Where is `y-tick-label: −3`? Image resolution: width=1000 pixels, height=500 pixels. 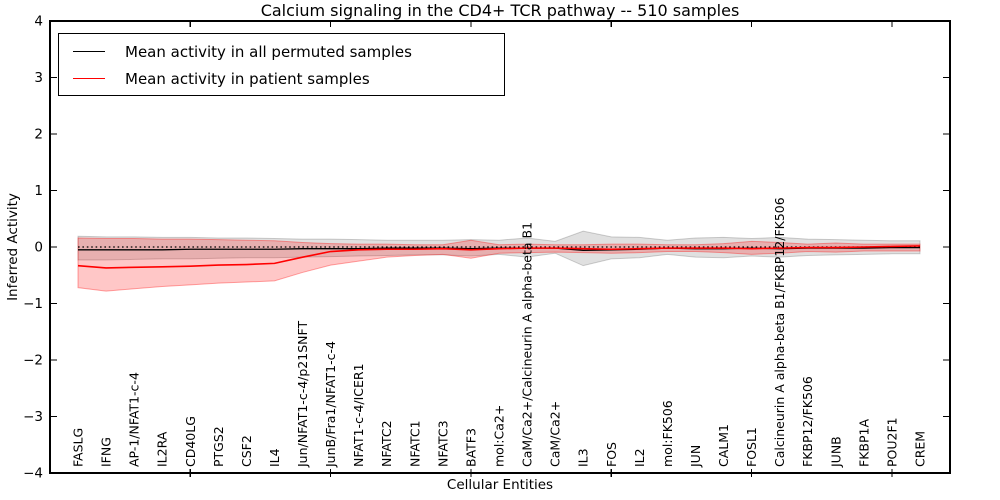
y-tick-label: −3 is located at coordinates (33, 417).